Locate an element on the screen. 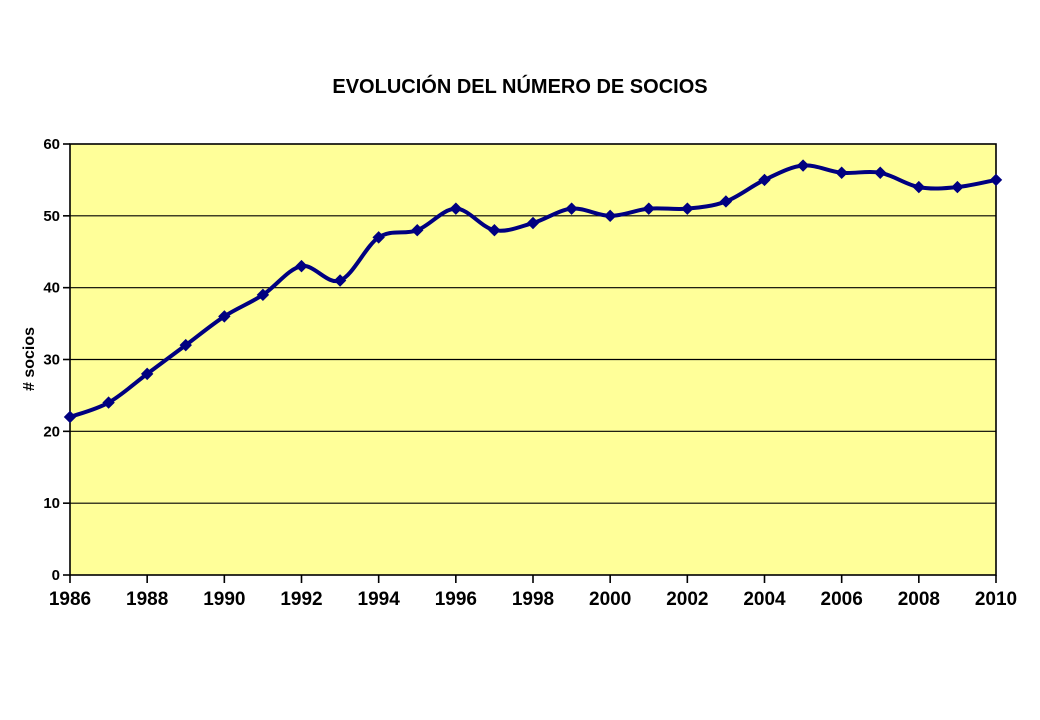 Image resolution: width=1040 pixels, height=720 pixels. y-tick-label: 50 is located at coordinates (51, 216).